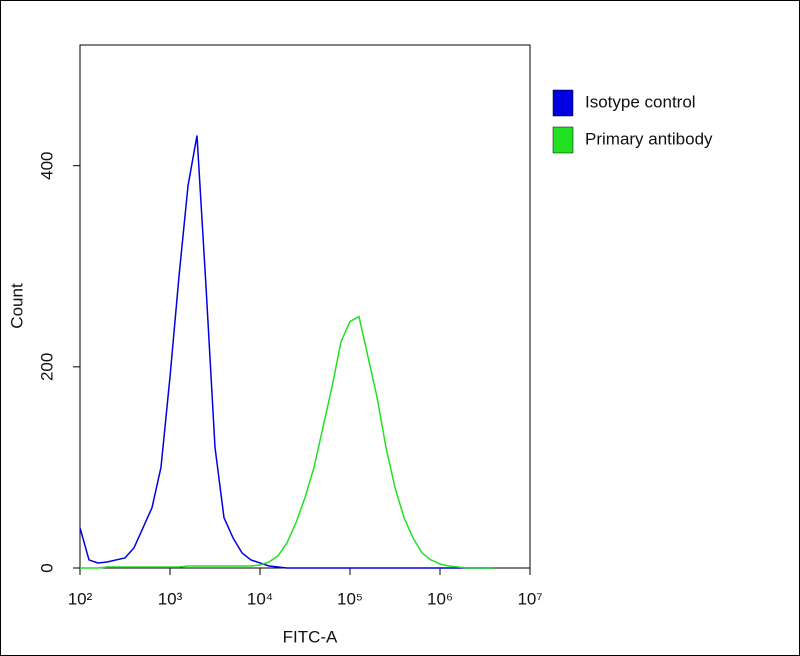  Describe the element at coordinates (529, 598) in the screenshot. I see `x-tick-label: 10⁷` at that location.